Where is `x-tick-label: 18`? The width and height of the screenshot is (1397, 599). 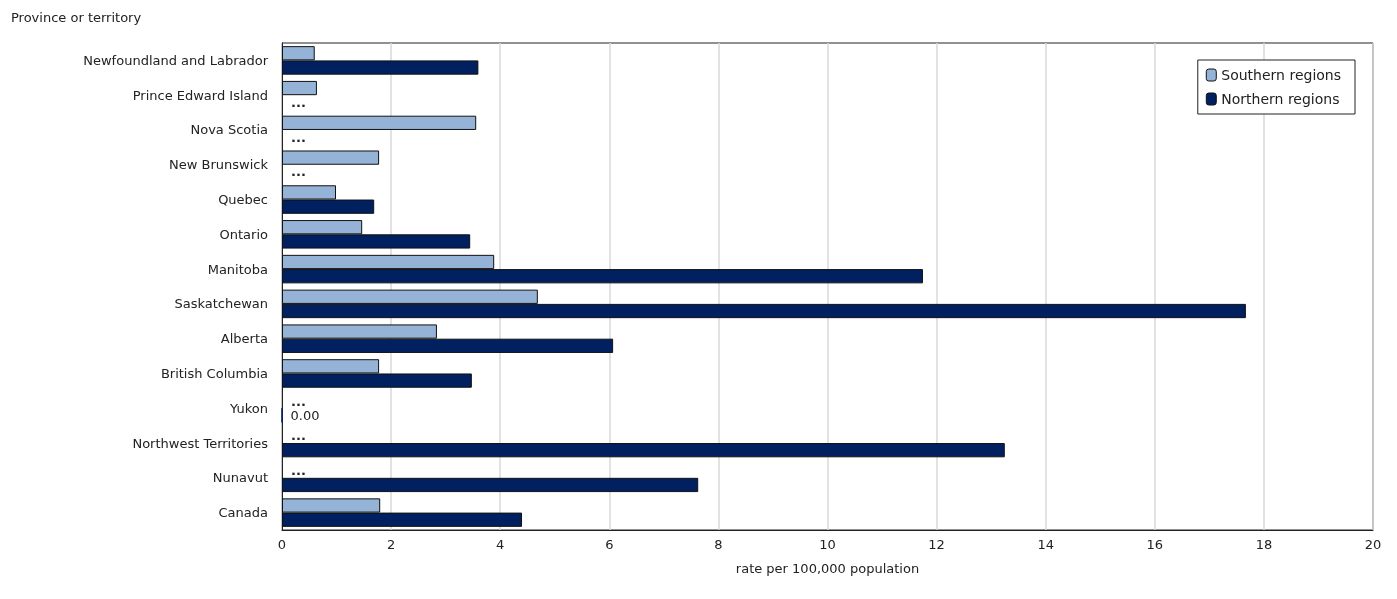 x-tick-label: 18 is located at coordinates (1264, 544).